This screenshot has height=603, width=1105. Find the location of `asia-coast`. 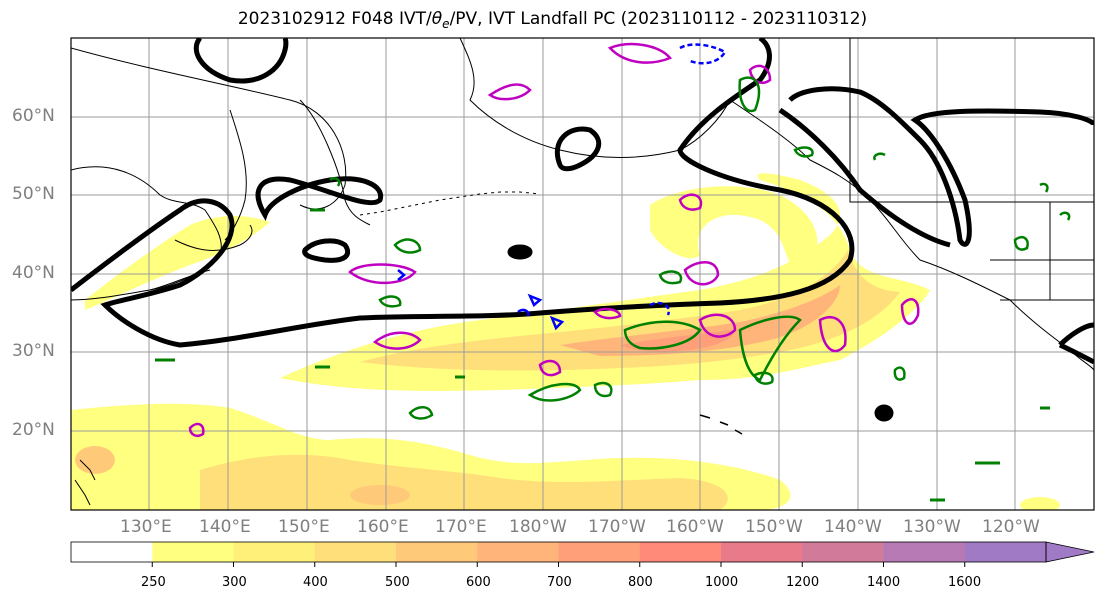

asia-coast is located at coordinates (146, 233).